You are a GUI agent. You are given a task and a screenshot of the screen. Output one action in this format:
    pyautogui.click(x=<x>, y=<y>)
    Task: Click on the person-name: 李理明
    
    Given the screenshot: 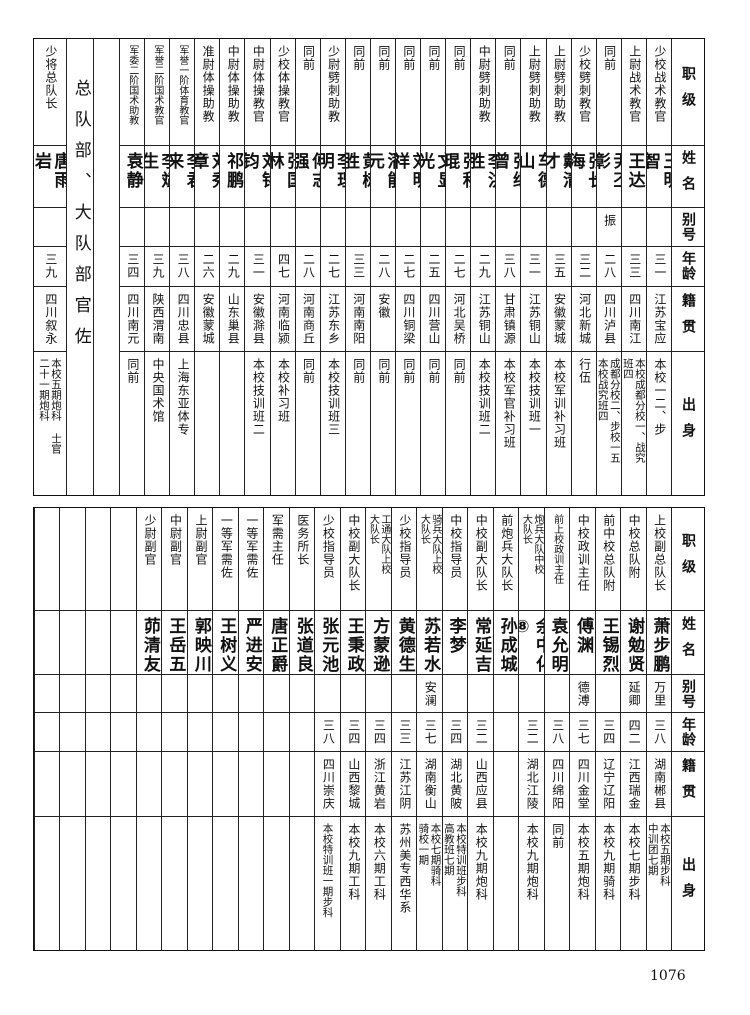 What is the action you would take?
    pyautogui.click(x=332, y=170)
    